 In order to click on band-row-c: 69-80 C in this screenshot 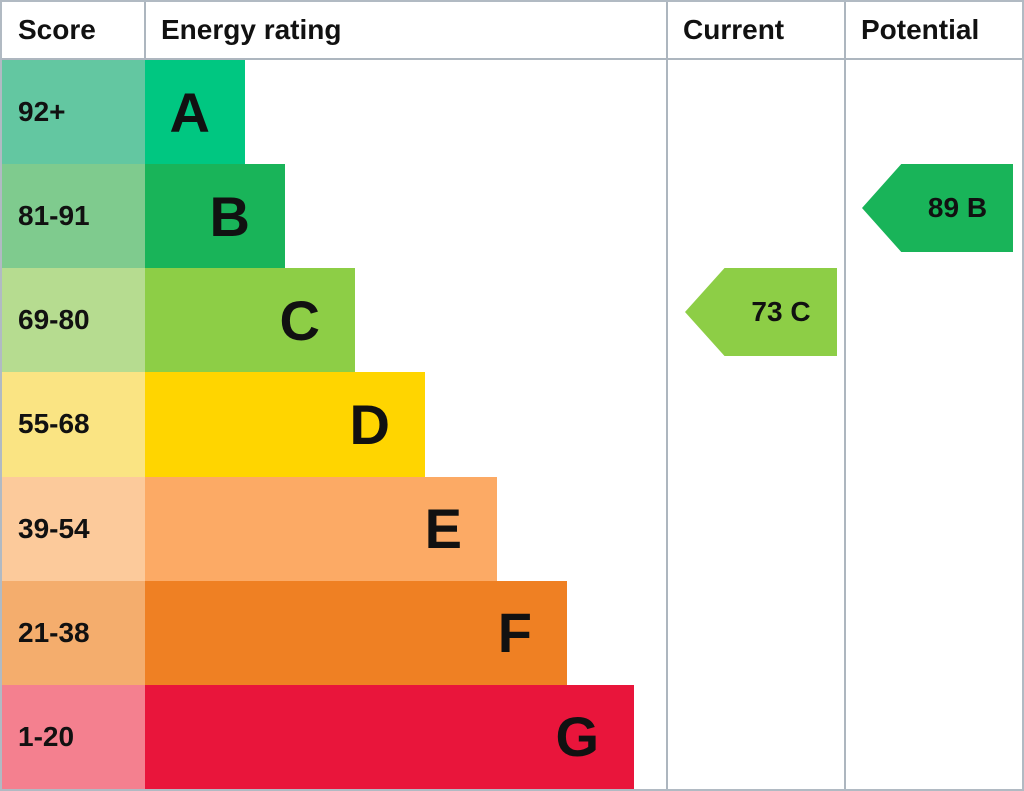, I will do `click(512, 320)`.